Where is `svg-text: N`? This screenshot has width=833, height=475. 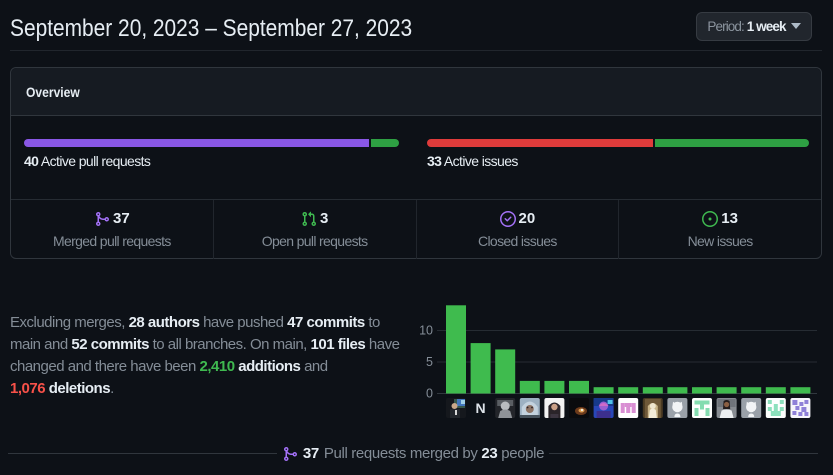 svg-text: N is located at coordinates (481, 408).